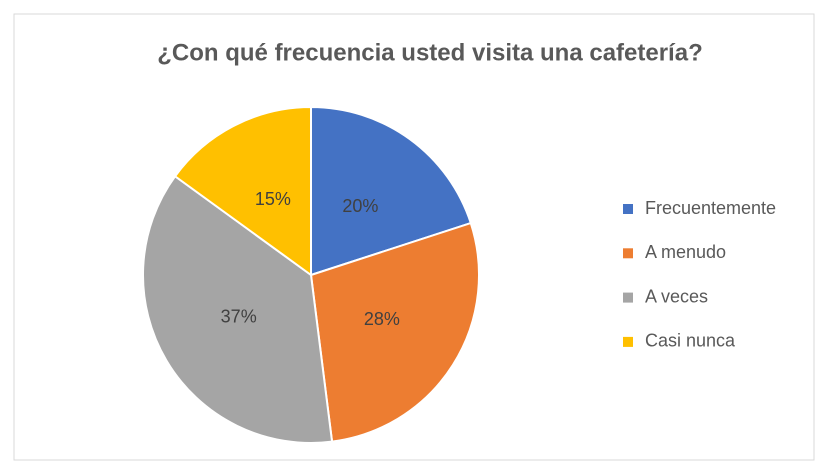 This screenshot has height=466, width=820. Describe the element at coordinates (239, 317) in the screenshot. I see `data-label: 37%` at that location.